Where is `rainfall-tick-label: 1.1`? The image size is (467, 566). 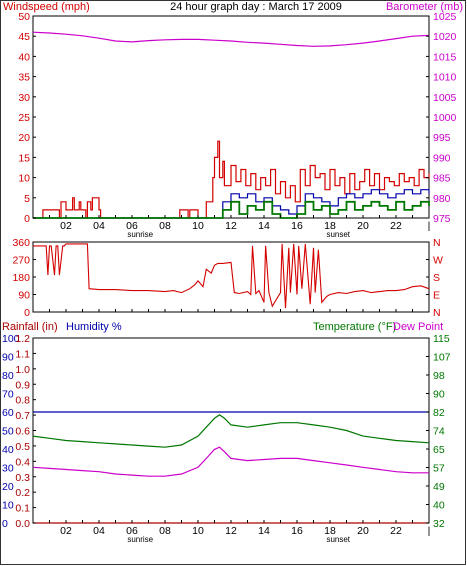
rainfall-tick-label: 1.1 is located at coordinates (22, 354).